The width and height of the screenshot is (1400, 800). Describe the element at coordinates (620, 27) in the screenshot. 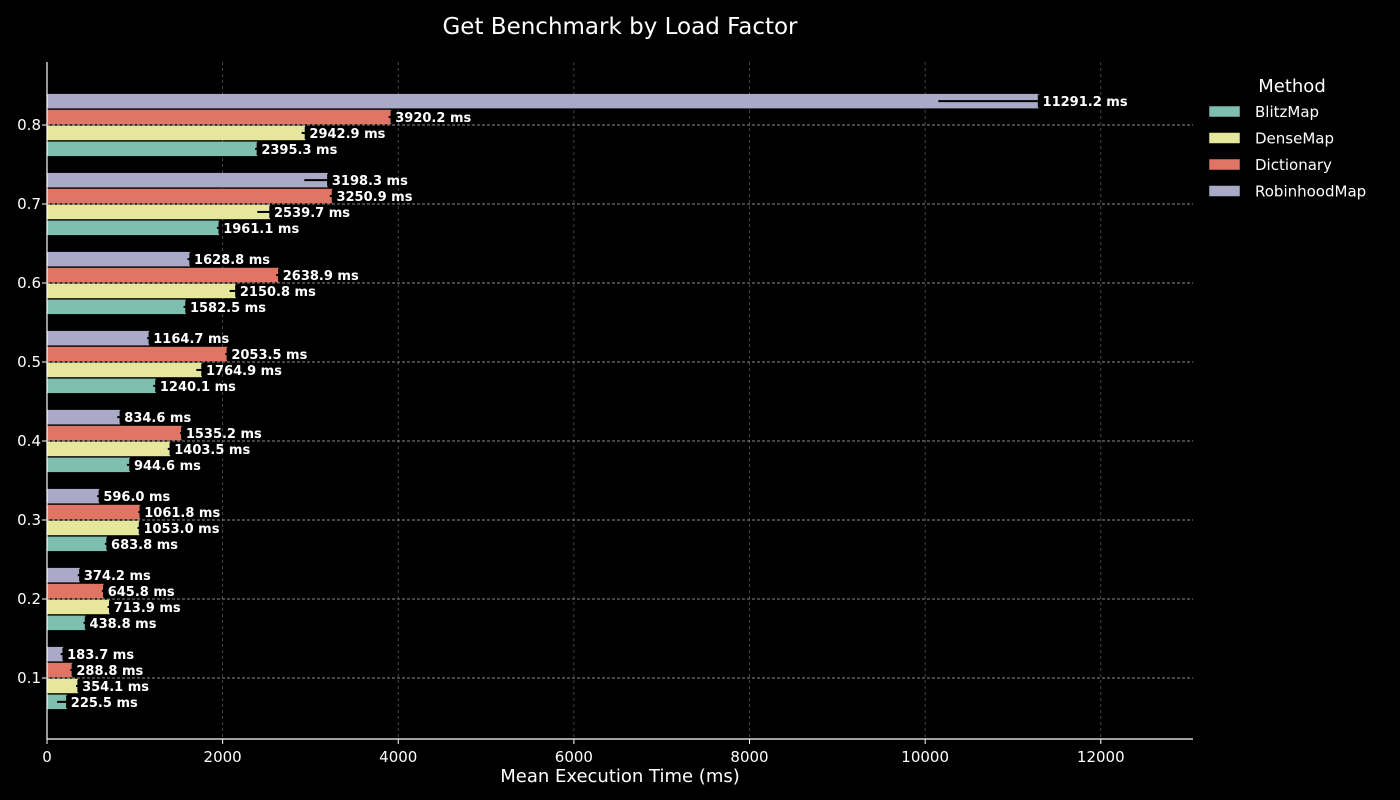

I see `chart-title: Get Benchmark by Load Factor` at that location.